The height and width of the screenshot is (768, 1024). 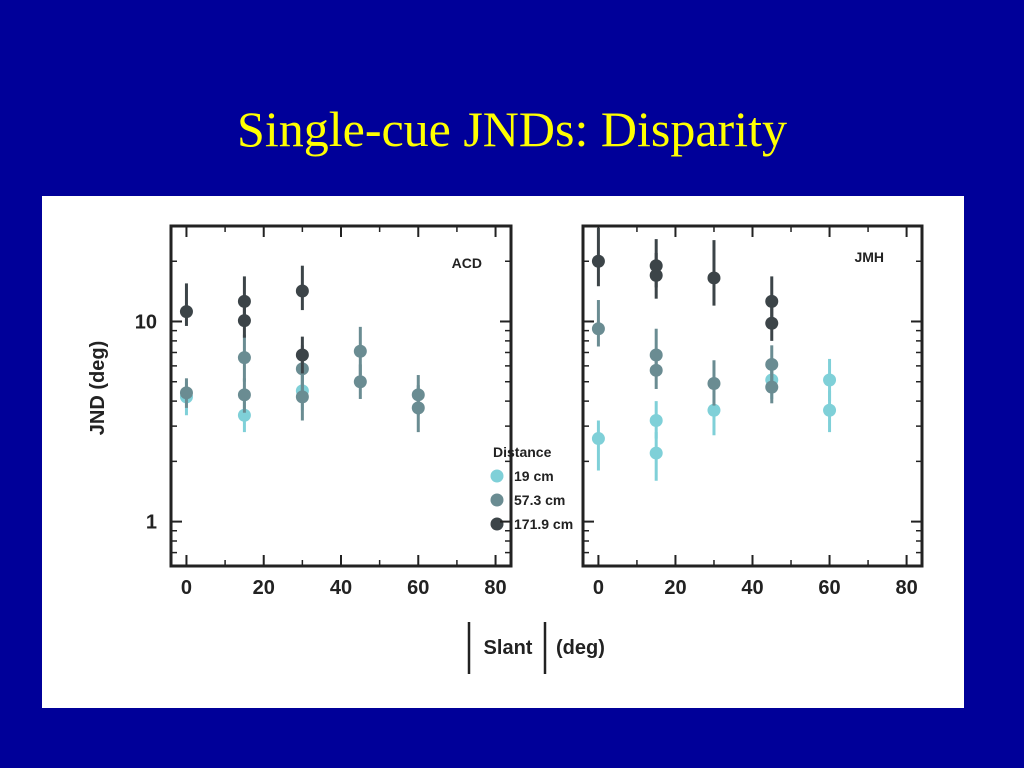 What do you see at coordinates (543, 524) in the screenshot?
I see `legend-label-172cm: 171.9 cm` at bounding box center [543, 524].